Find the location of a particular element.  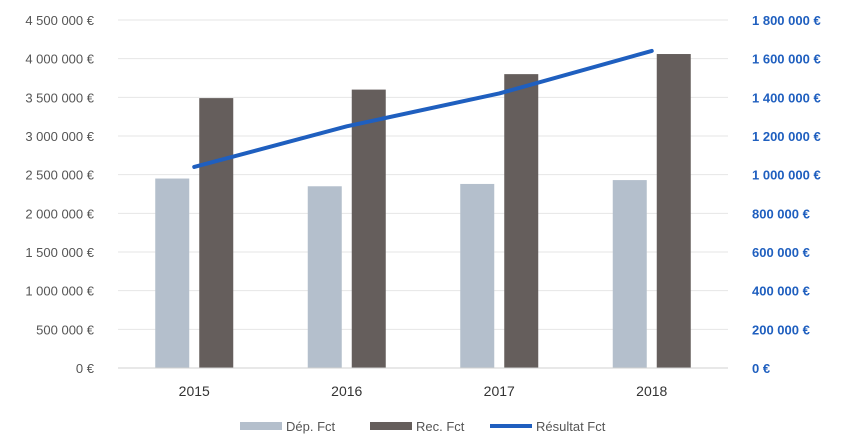

right-tick-label: 800 000 € is located at coordinates (781, 213).